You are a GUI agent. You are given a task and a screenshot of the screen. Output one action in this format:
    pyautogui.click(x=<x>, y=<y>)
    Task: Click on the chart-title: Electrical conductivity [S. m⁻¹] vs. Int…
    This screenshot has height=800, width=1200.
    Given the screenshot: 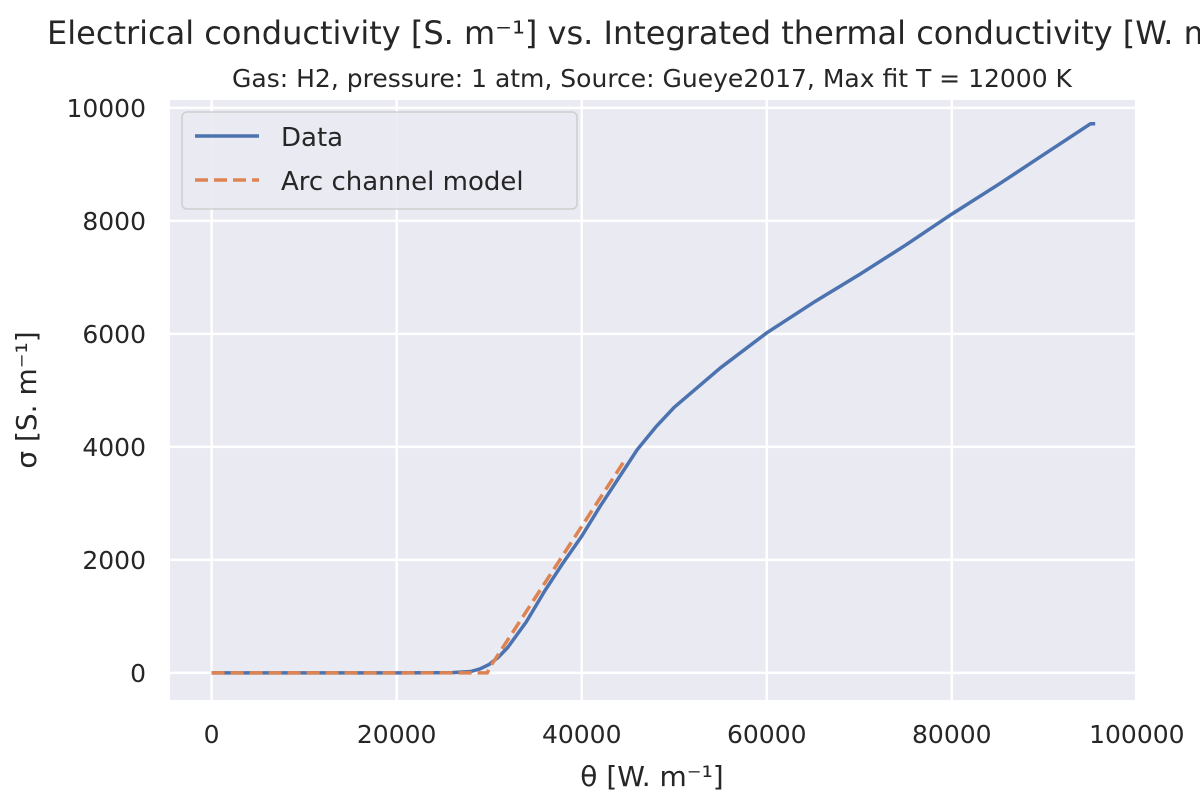 What is the action you would take?
    pyautogui.click(x=623, y=33)
    